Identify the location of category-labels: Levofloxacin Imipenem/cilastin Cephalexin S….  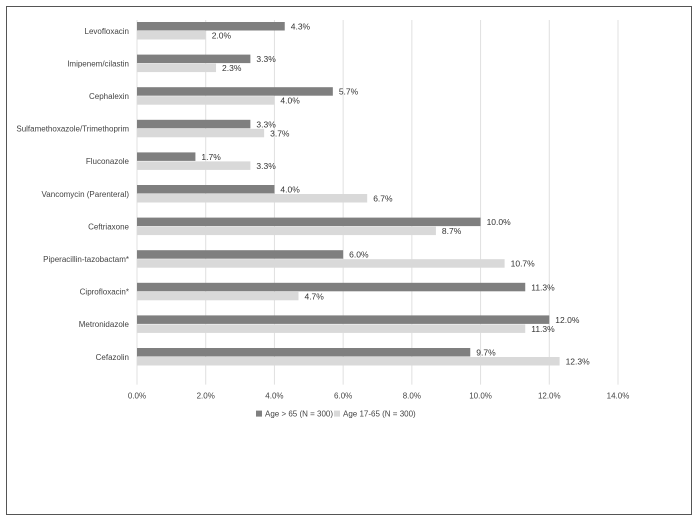
(72, 194).